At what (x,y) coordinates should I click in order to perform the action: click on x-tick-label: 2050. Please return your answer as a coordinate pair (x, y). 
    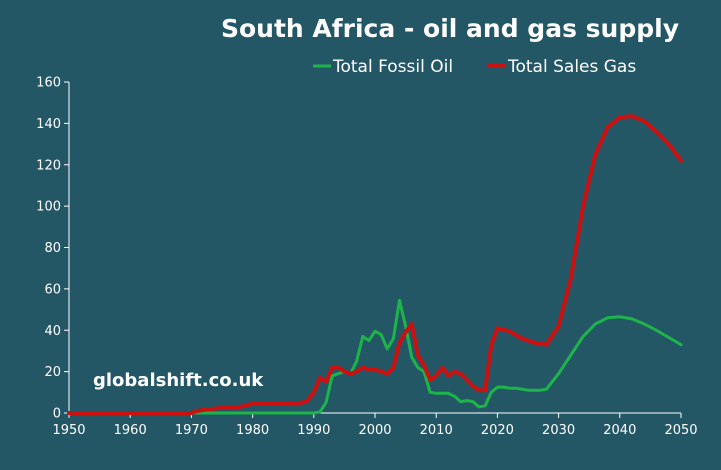
    Looking at the image, I should click on (680, 430).